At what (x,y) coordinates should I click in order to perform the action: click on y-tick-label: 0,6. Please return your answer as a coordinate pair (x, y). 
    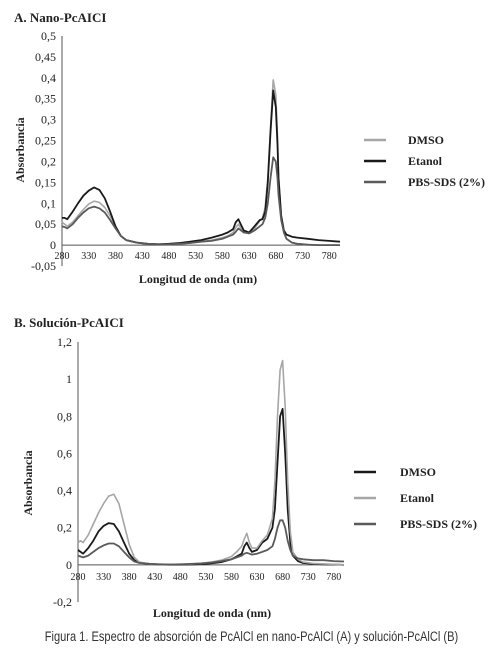
    Looking at the image, I should click on (64, 453).